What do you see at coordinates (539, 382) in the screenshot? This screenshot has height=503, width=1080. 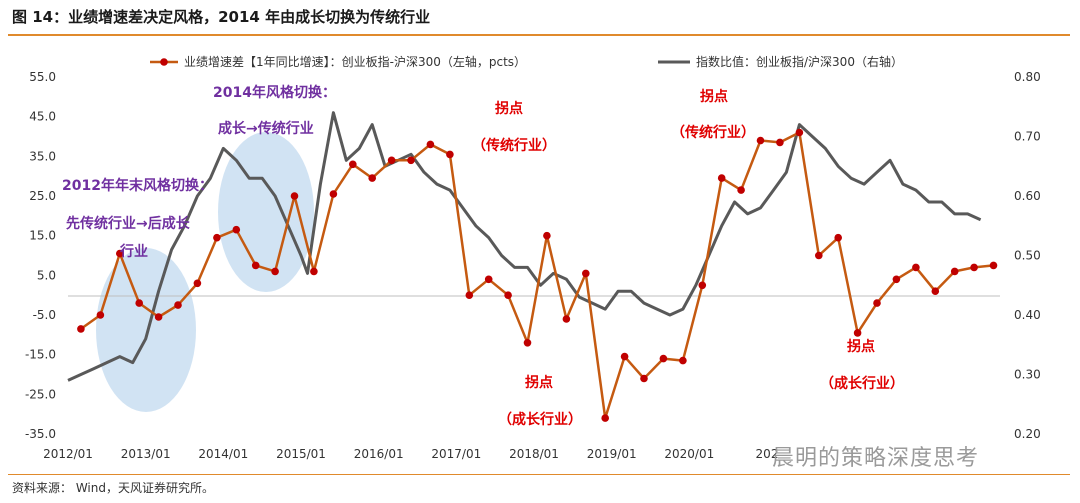 I see `annotation-turning-point-3: 拐点` at bounding box center [539, 382].